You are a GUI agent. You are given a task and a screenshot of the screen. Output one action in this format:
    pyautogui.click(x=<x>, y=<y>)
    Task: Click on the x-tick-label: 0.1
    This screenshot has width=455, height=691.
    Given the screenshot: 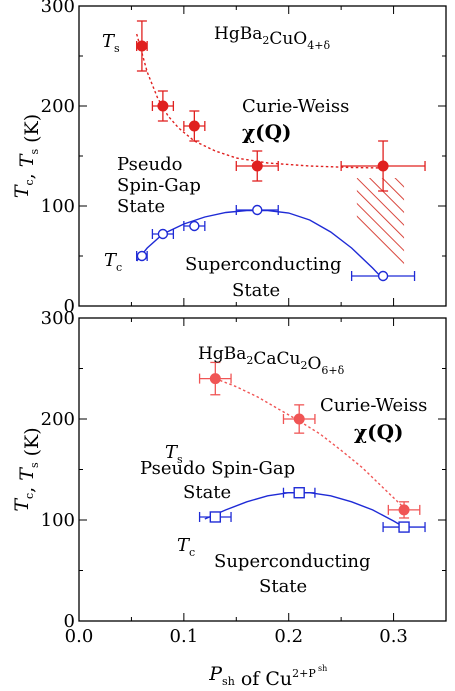 What is the action you would take?
    pyautogui.click(x=184, y=636)
    